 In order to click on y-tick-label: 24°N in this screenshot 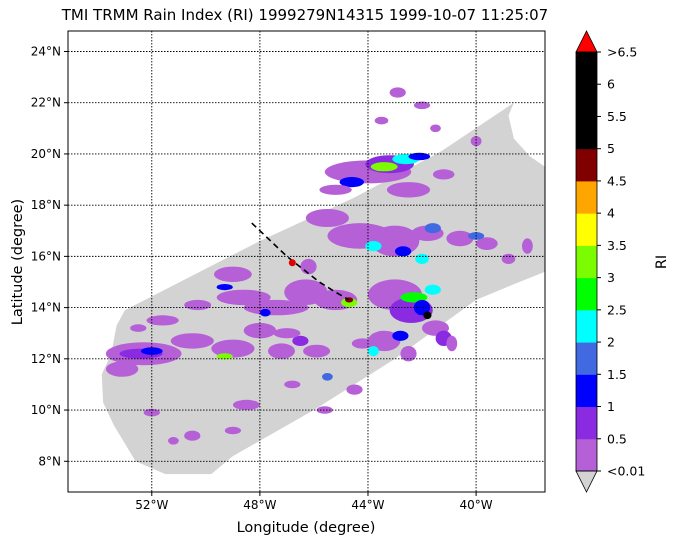, I will do `click(46, 51)`.